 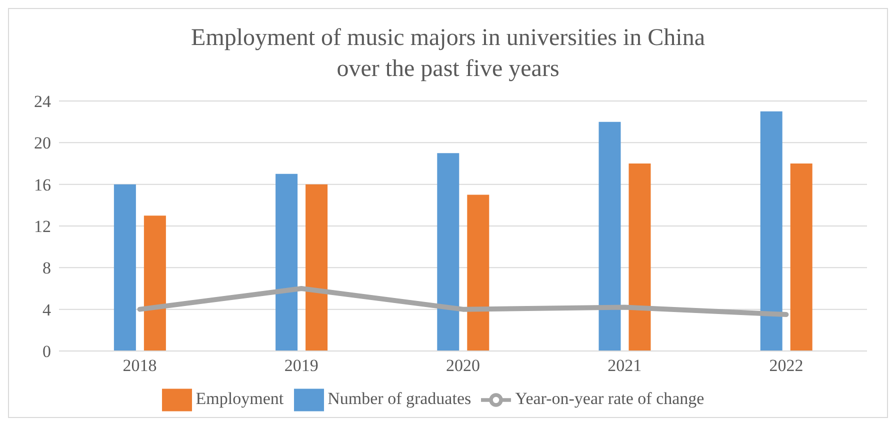 I want to click on y-tick-label: 4, so click(x=47, y=310).